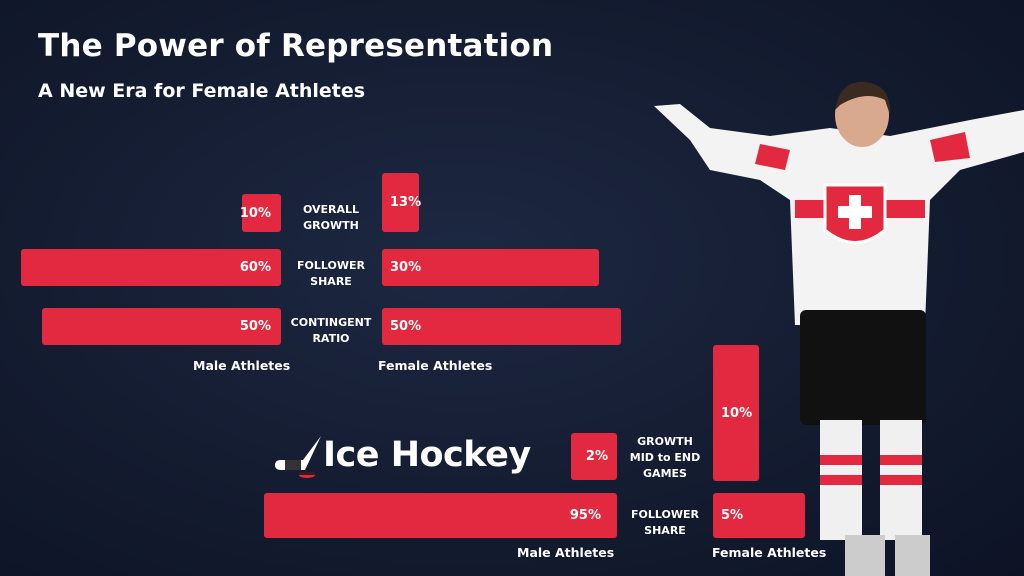 This screenshot has width=1024, height=576. What do you see at coordinates (665, 457) in the screenshot?
I see `category-label-growth-mid-end: GROWTH MID to END GAMES` at bounding box center [665, 457].